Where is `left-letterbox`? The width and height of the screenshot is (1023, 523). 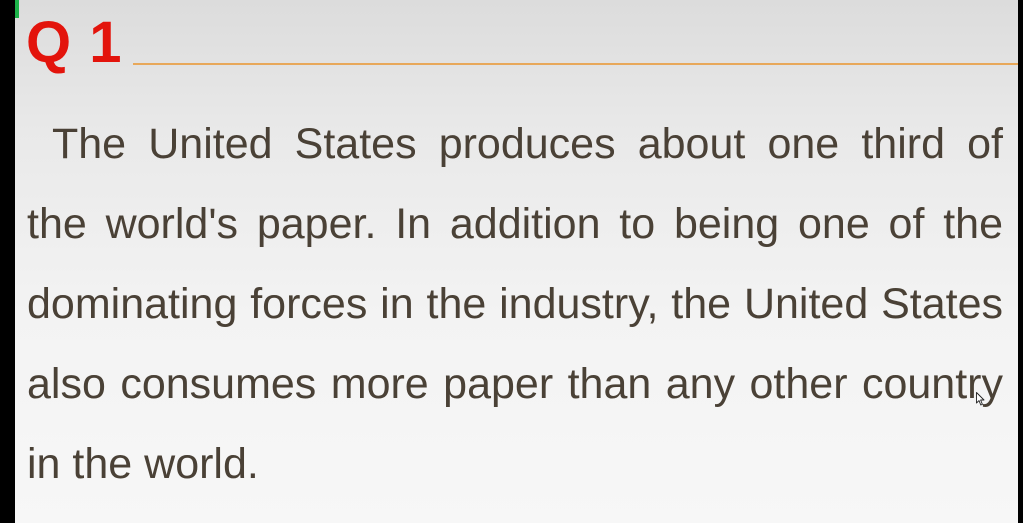 left-letterbox is located at coordinates (7, 261).